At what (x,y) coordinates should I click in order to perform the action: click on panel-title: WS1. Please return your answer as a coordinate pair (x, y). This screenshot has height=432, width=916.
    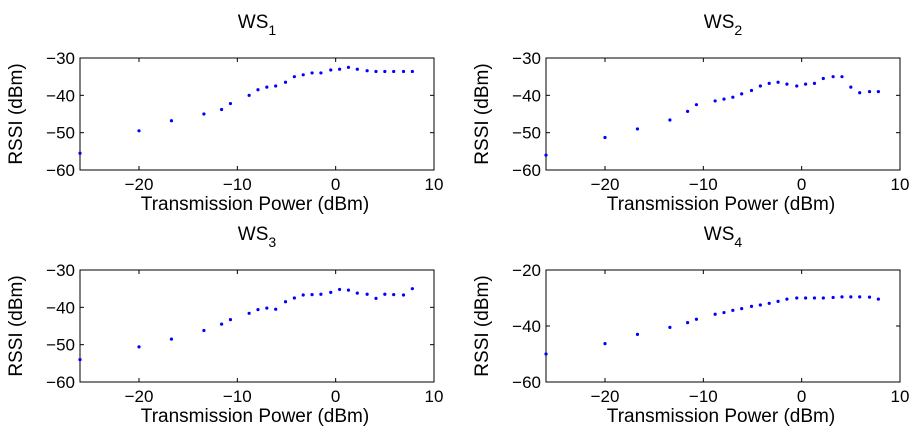
    Looking at the image, I should click on (257, 25).